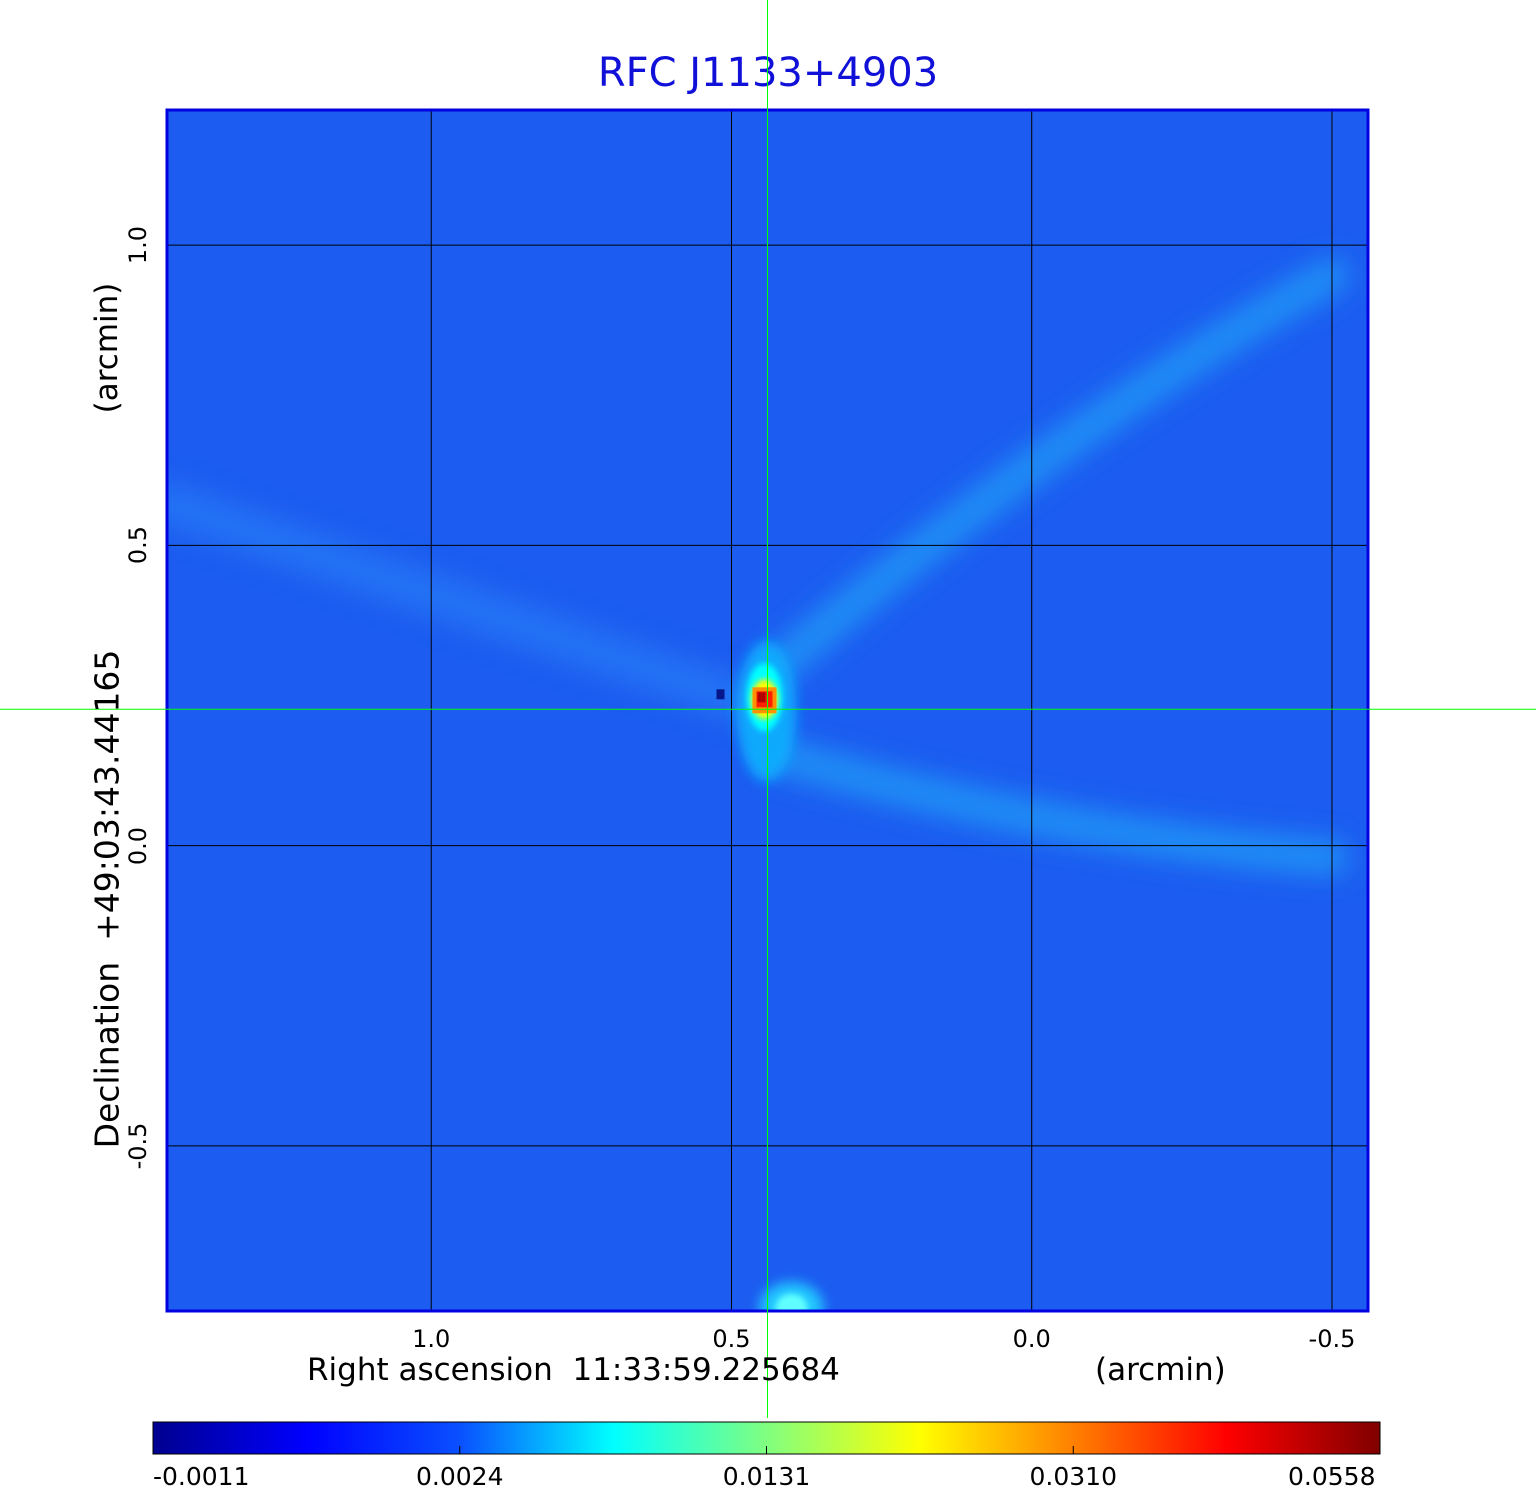 This screenshot has height=1511, width=1536. I want to click on x-tick-label: -0.5, so click(1332, 1339).